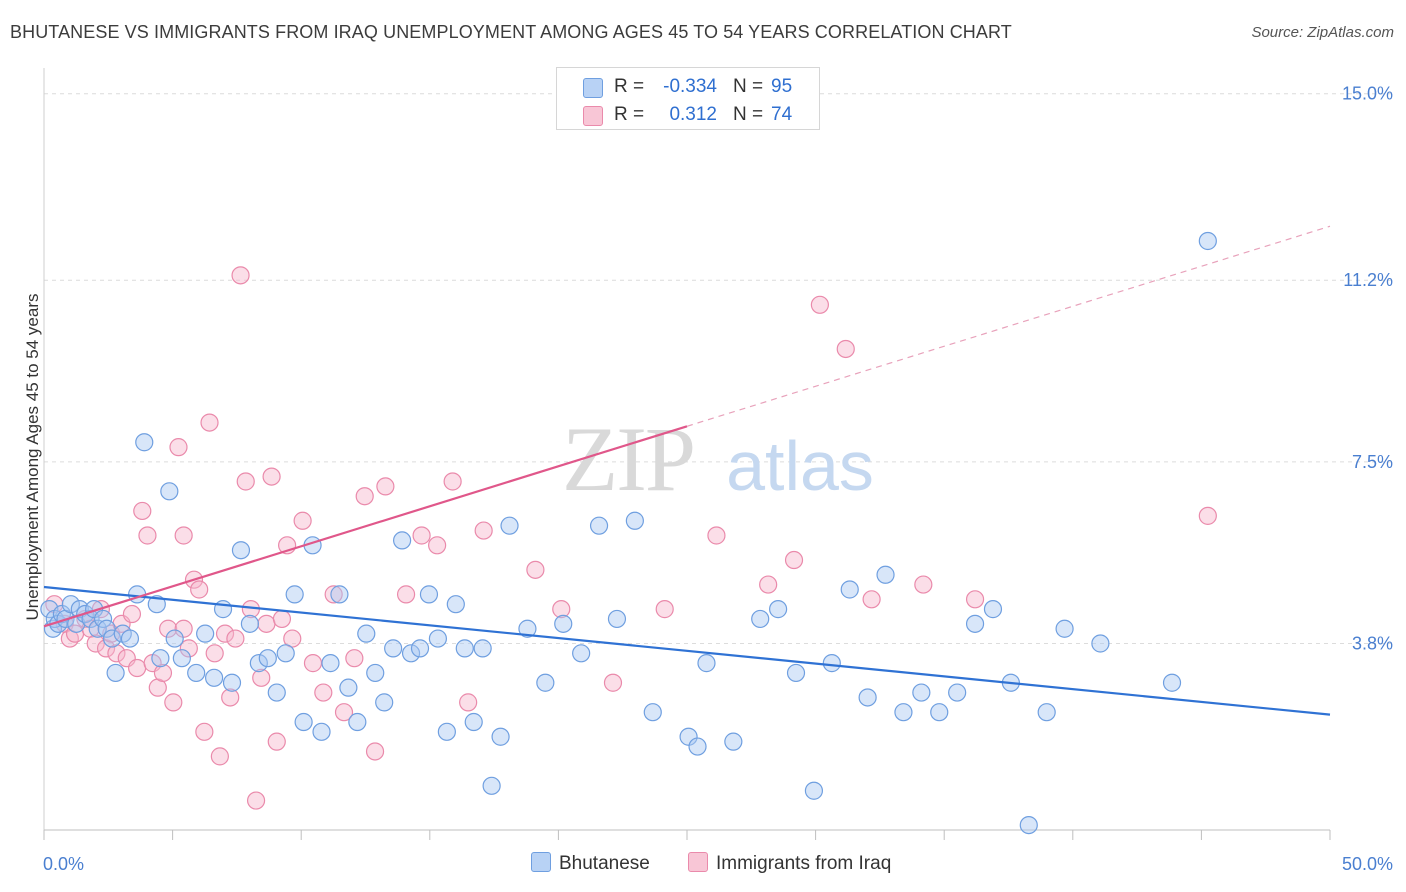 This screenshot has height=892, width=1406. I want to click on legend-r-value: 0.312, so click(693, 114).